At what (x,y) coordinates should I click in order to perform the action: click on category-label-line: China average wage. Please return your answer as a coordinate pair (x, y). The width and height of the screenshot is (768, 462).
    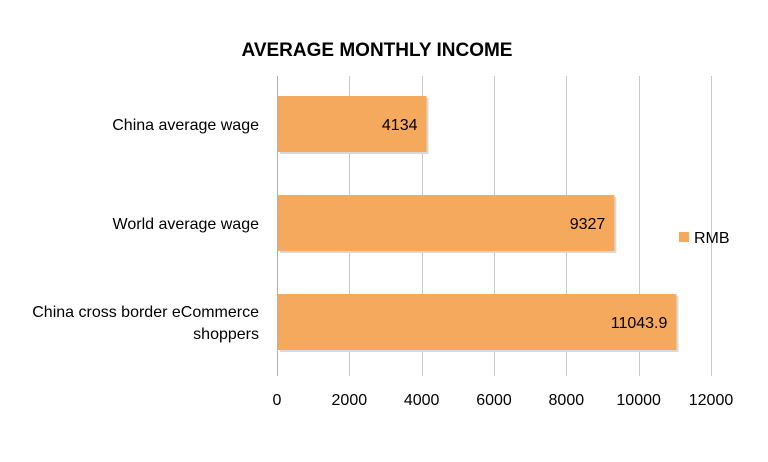
    Looking at the image, I should click on (185, 125).